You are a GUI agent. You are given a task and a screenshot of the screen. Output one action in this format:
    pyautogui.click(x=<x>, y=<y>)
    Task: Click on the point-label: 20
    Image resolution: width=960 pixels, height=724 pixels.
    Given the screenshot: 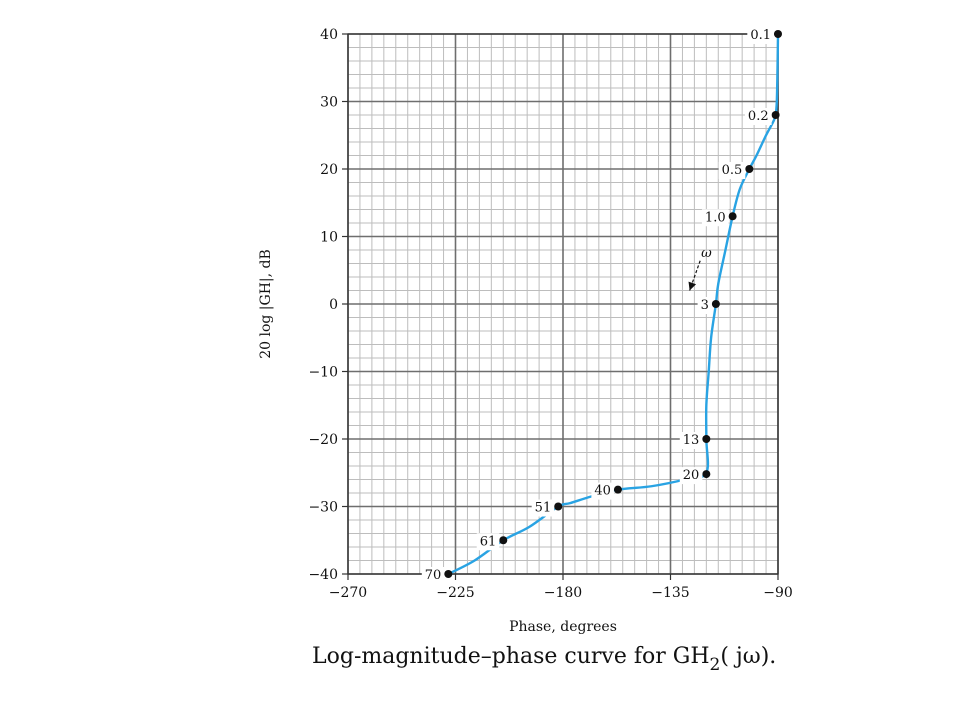 What is the action you would take?
    pyautogui.click(x=691, y=475)
    